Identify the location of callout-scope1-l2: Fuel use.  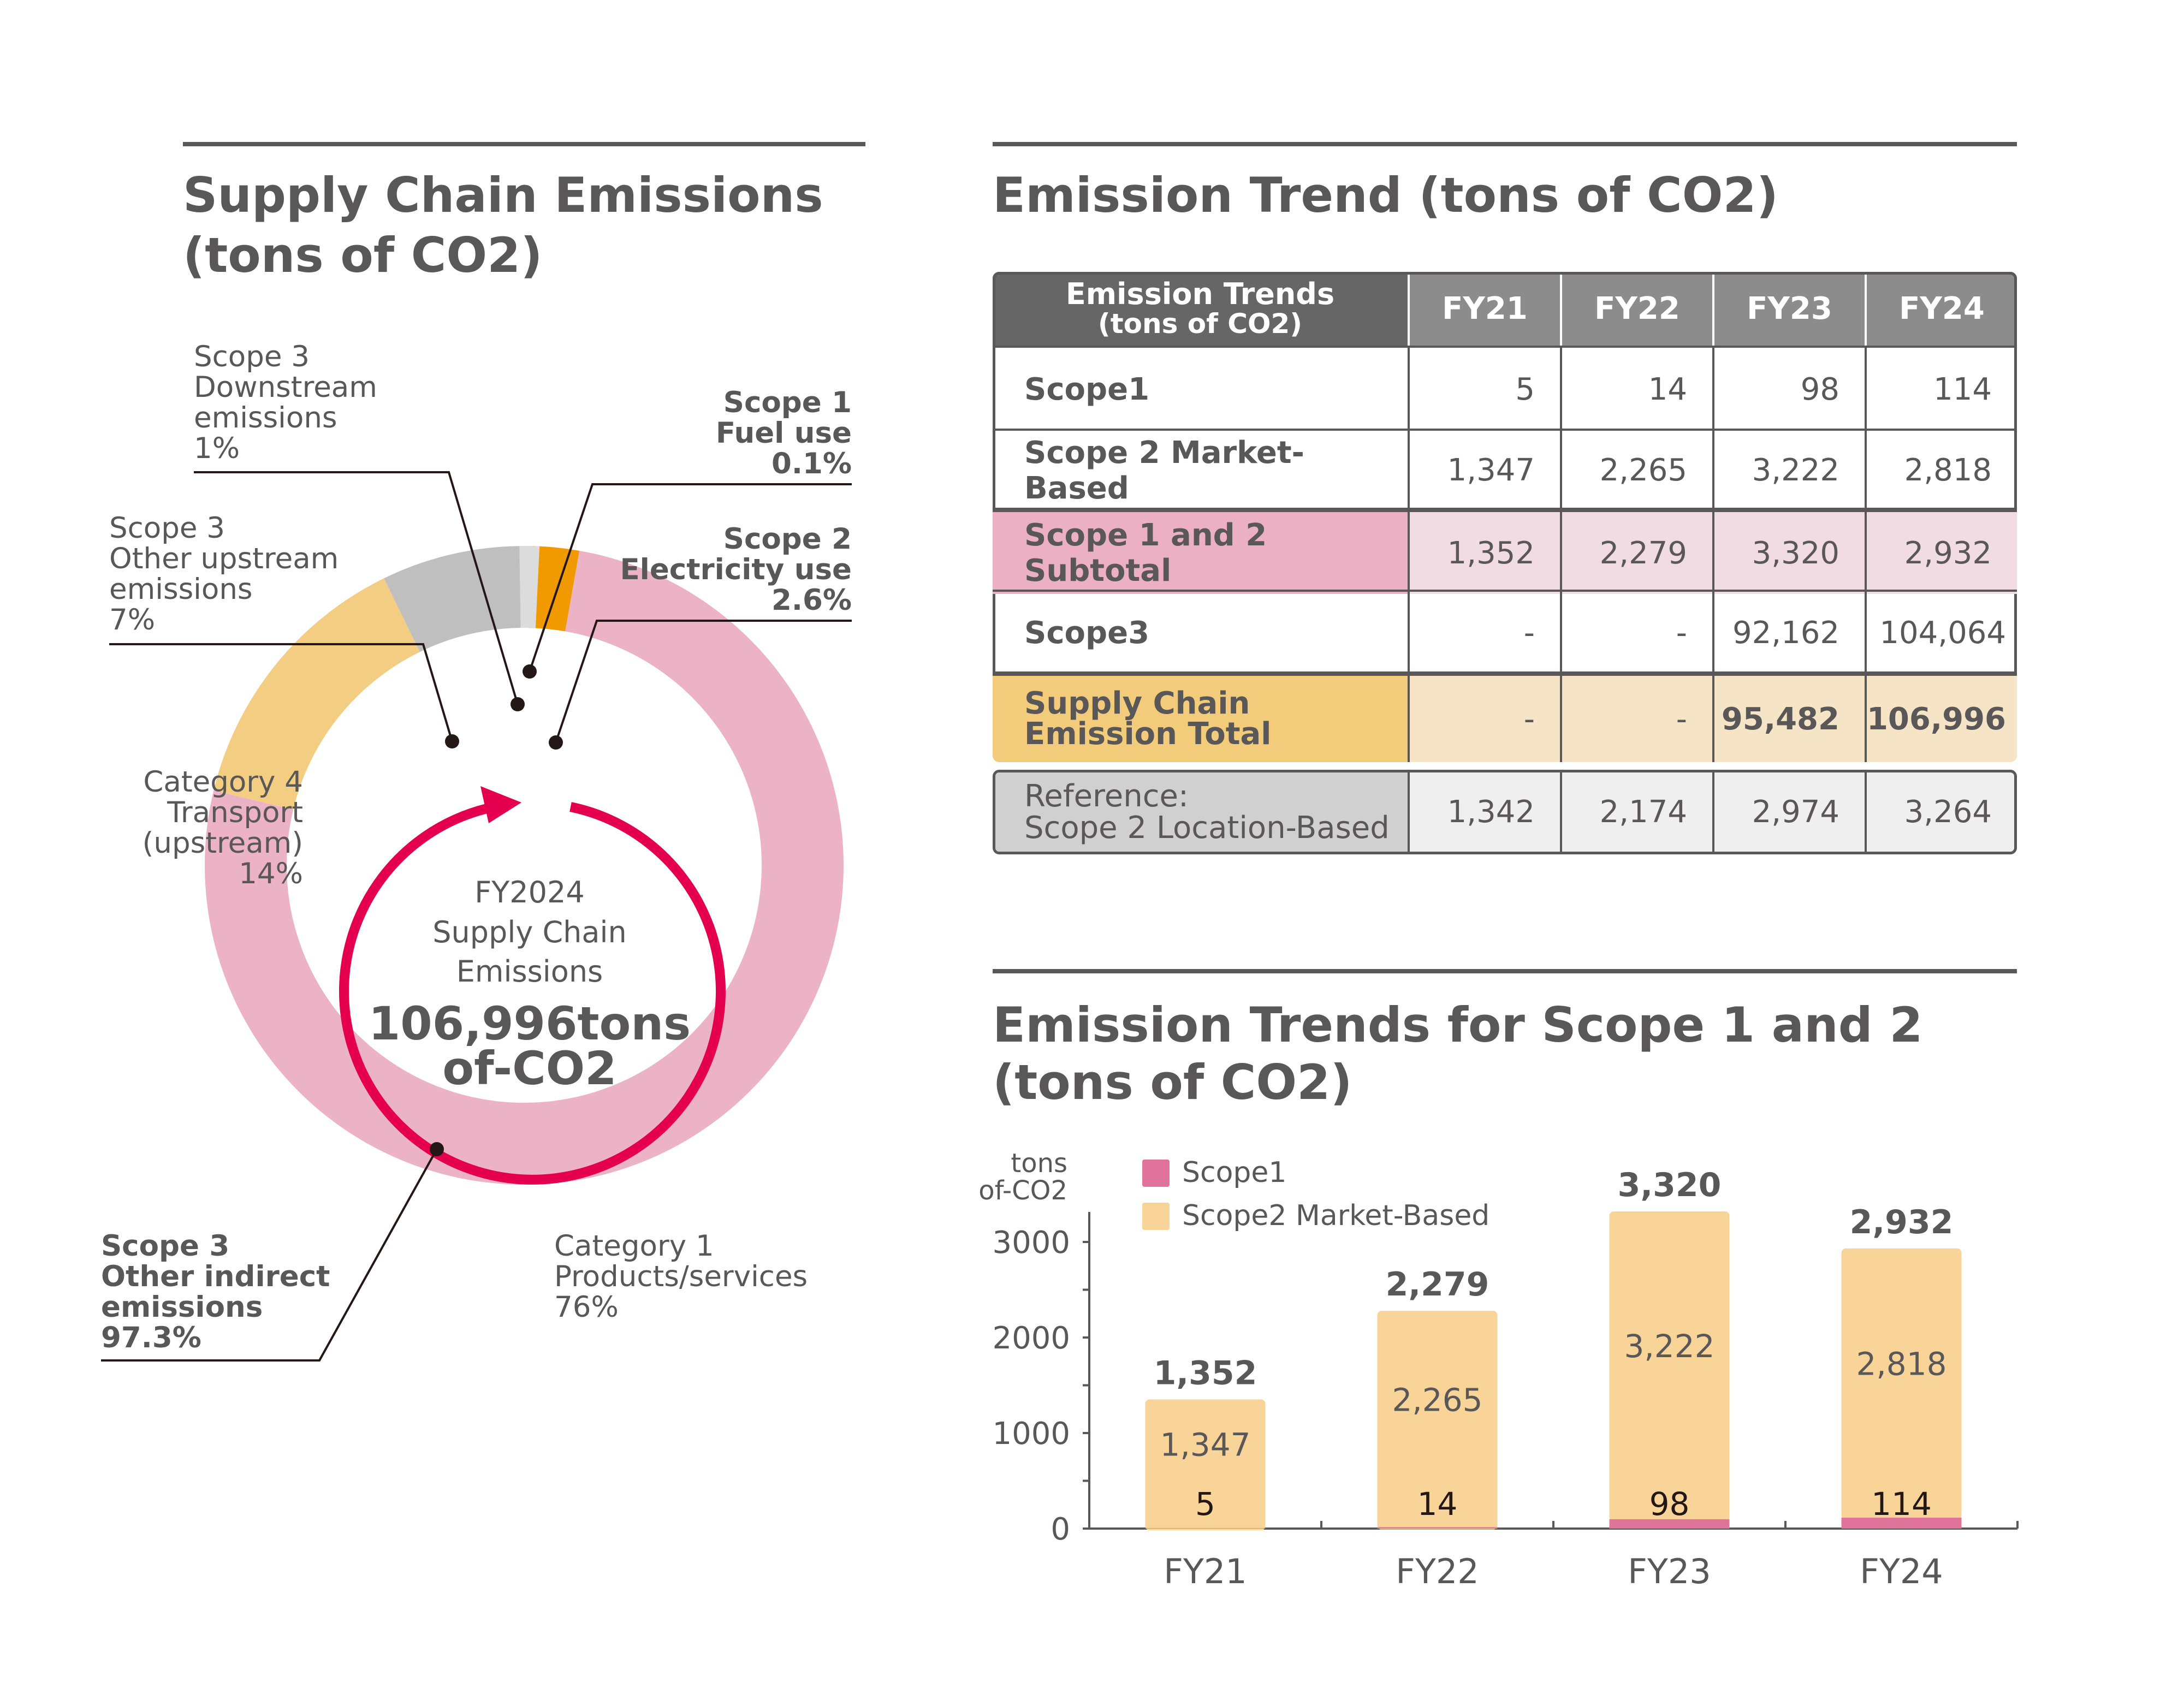
(784, 433).